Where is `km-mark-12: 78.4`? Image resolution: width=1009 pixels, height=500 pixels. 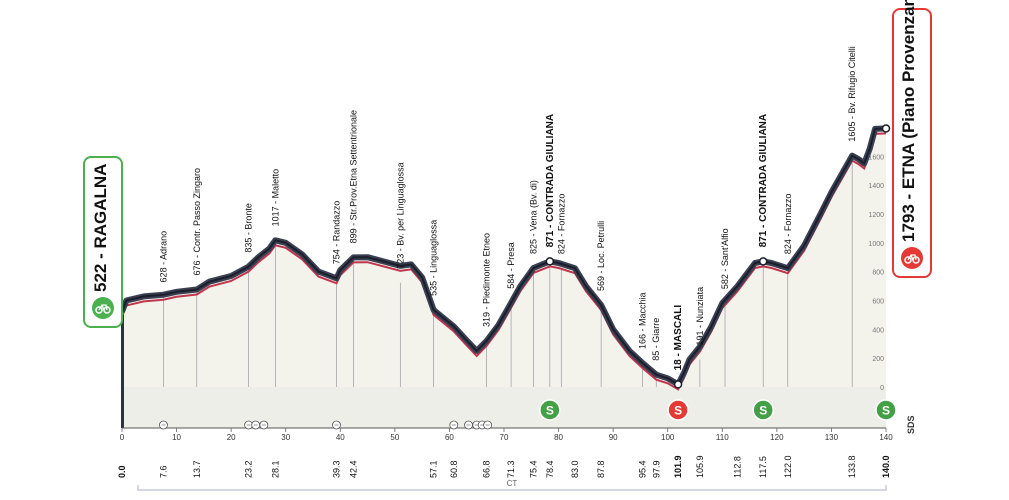 km-mark-12: 78.4 is located at coordinates (550, 469).